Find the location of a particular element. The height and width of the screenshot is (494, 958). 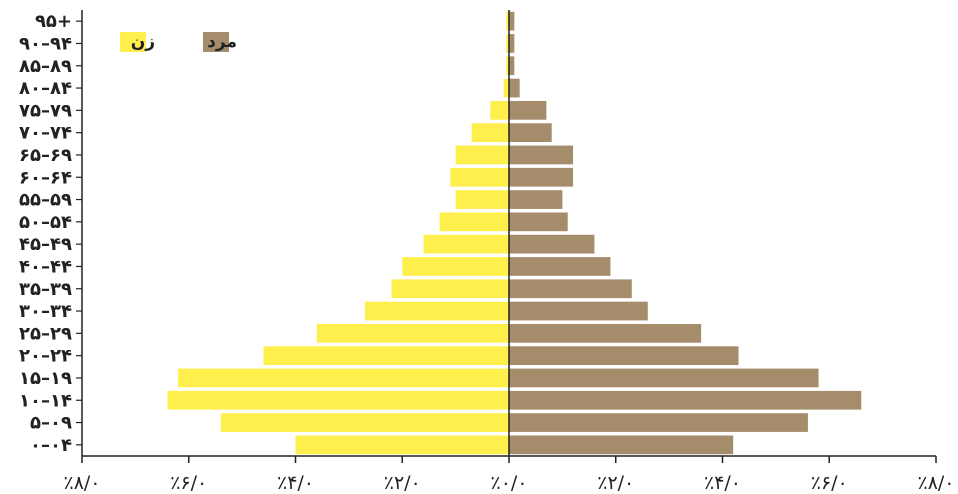

legend-label-female: زن is located at coordinates (143, 42).